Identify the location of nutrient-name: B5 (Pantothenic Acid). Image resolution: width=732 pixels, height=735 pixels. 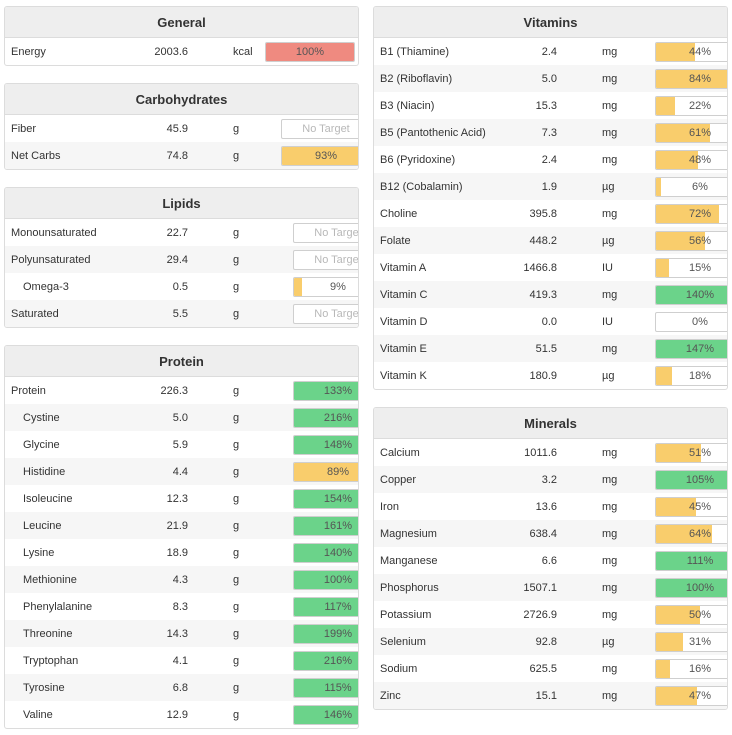
(433, 132).